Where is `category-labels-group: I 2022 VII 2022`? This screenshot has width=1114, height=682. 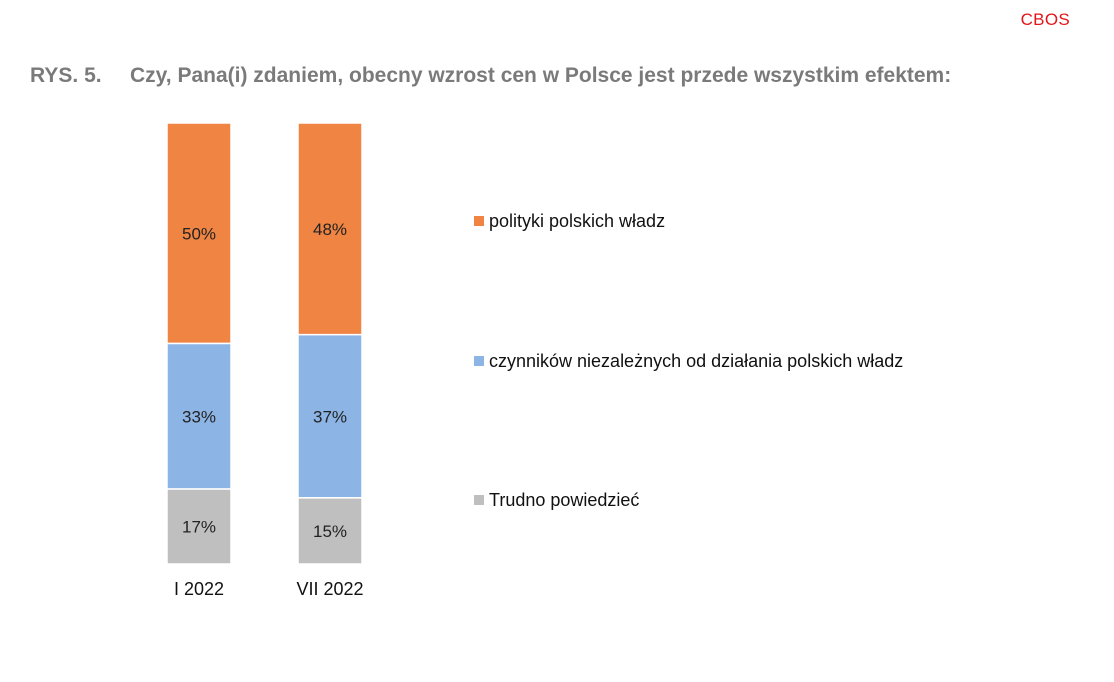 category-labels-group: I 2022 VII 2022 is located at coordinates (269, 589).